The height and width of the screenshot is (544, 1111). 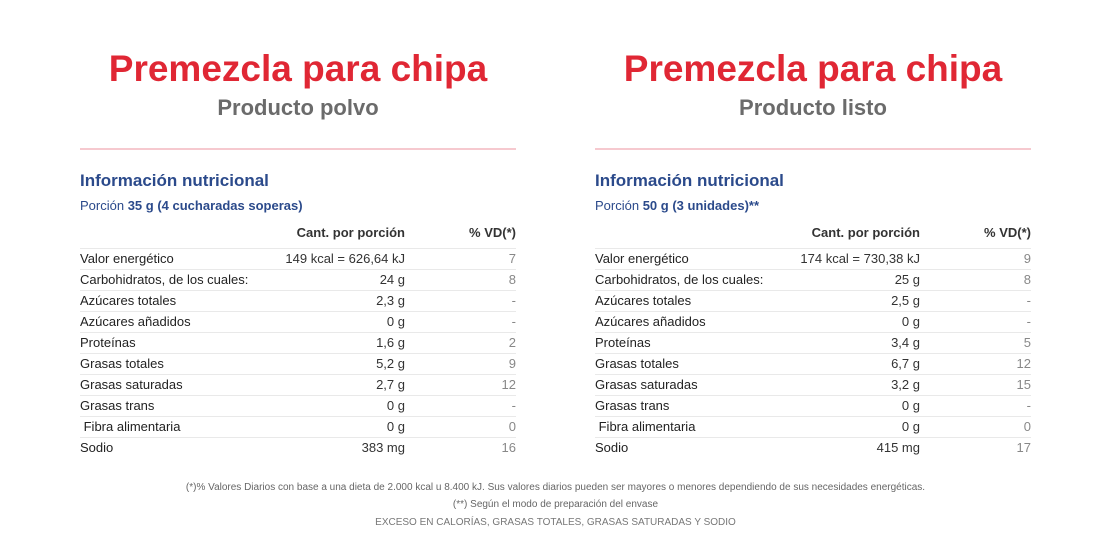 I want to click on table-row: Sodio 415 mg 17, so click(x=813, y=447).